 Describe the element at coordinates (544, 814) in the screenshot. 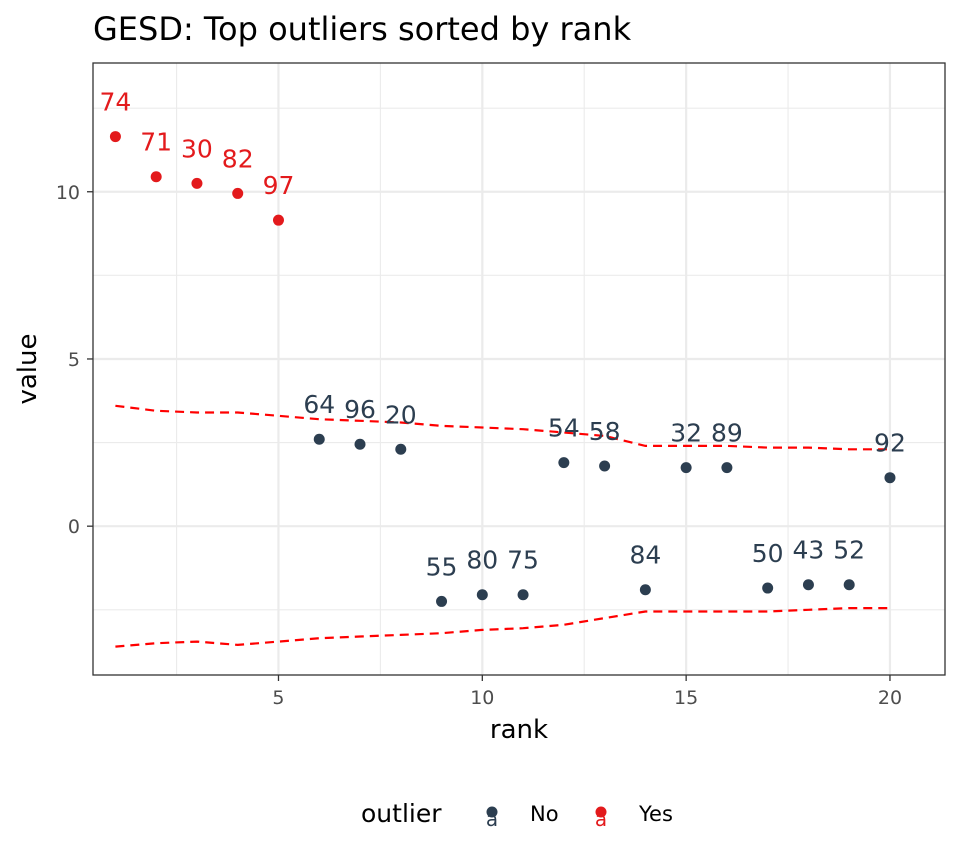

I see `legend-label: No` at that location.